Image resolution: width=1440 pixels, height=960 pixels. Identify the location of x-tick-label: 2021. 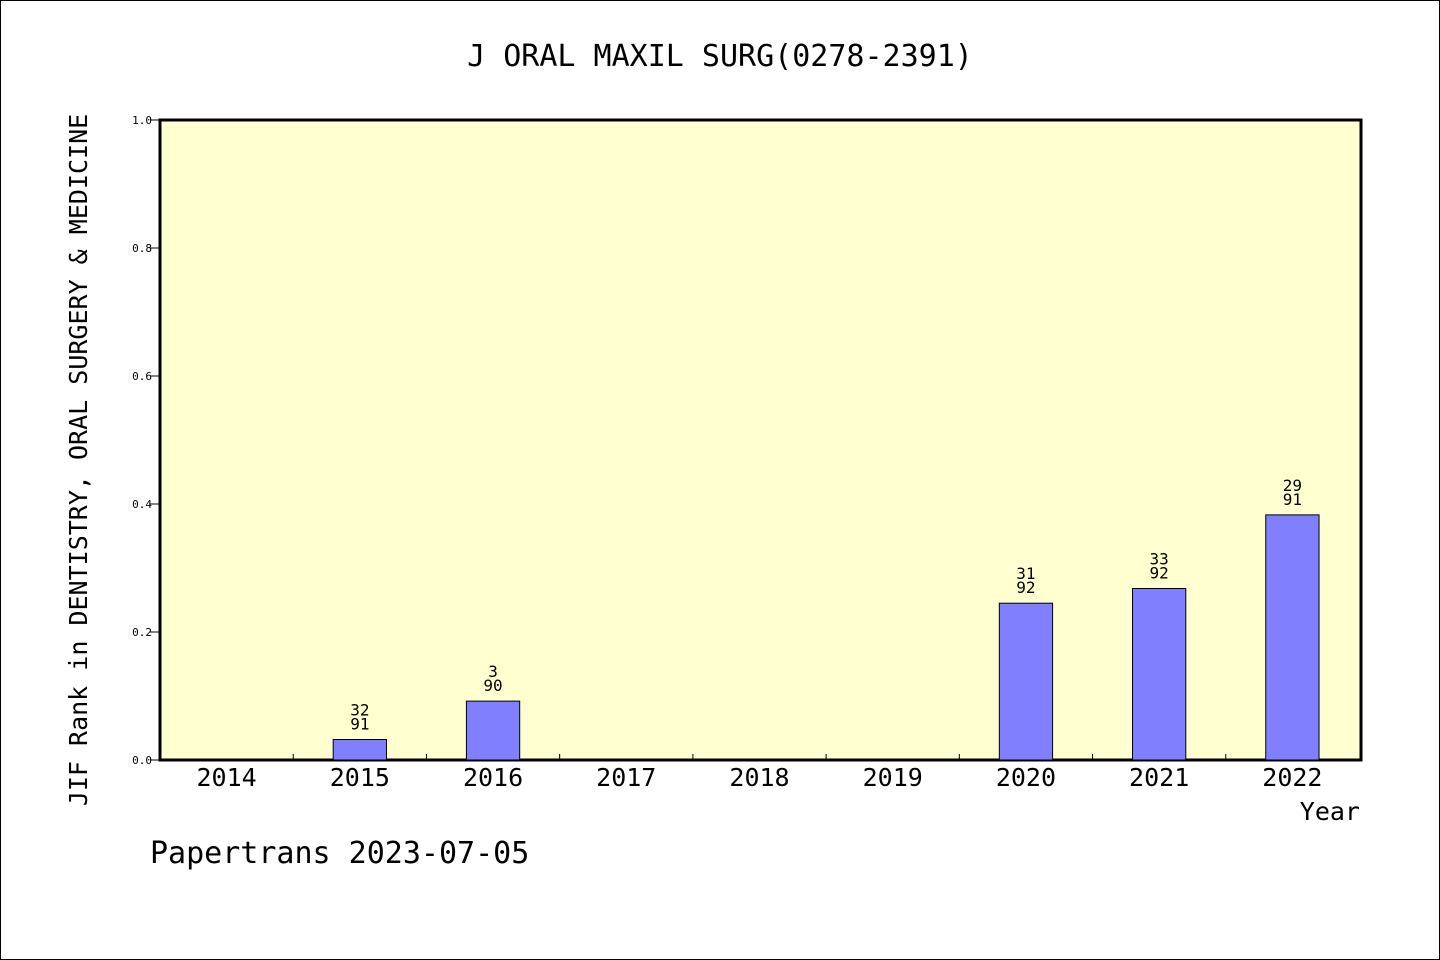
(1159, 777).